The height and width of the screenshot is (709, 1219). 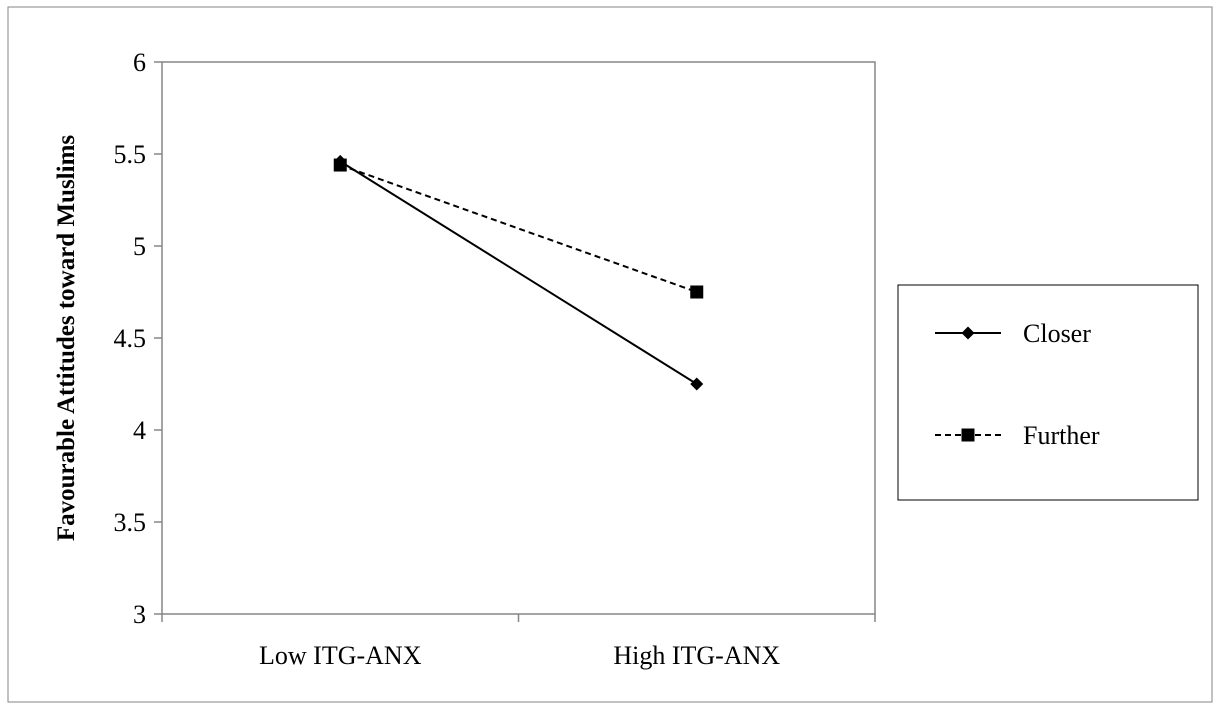 I want to click on x-tick-label: High ITG-ANX, so click(x=696, y=655).